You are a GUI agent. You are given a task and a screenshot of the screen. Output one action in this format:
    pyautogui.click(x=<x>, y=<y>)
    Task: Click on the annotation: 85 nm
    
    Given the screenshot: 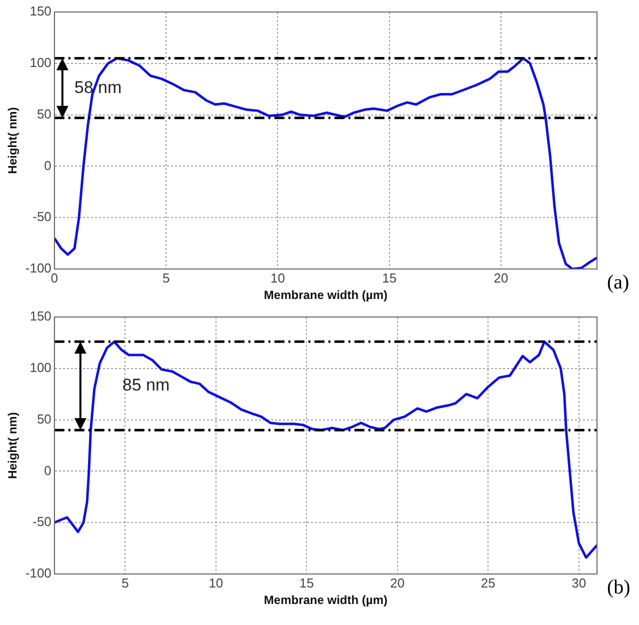 What is the action you would take?
    pyautogui.click(x=146, y=385)
    